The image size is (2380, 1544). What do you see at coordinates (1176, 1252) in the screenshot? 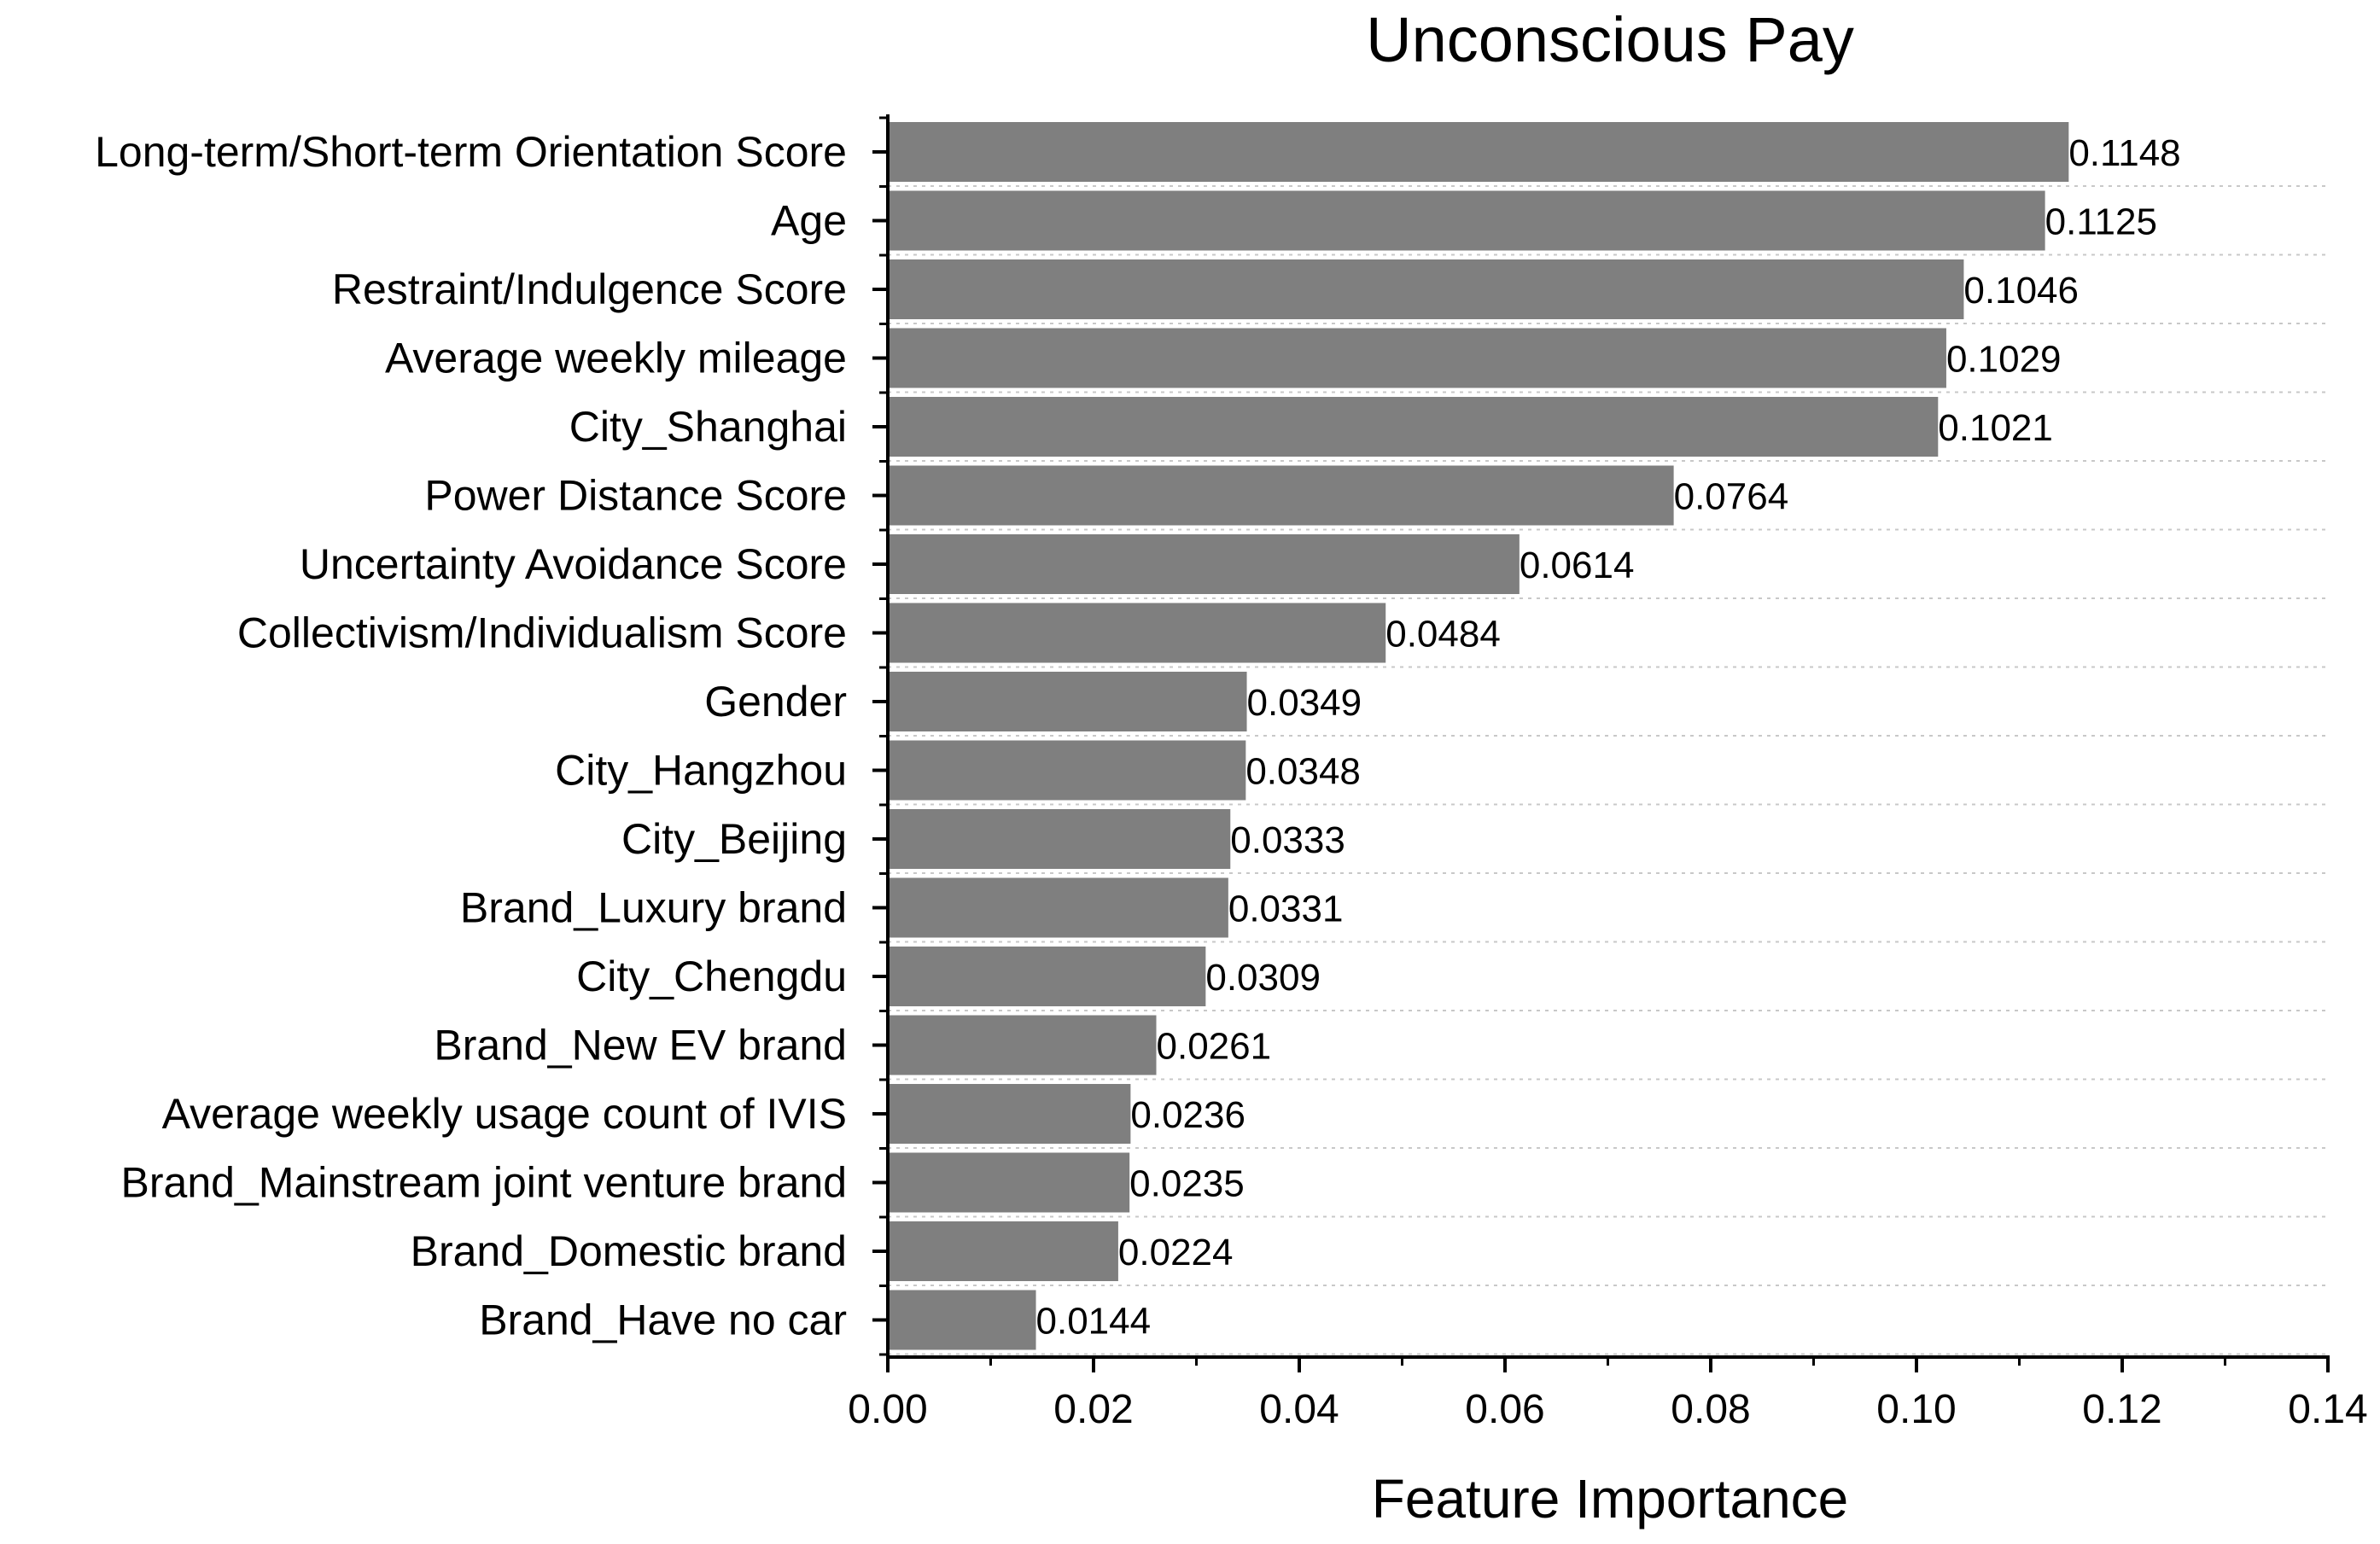
I see `value-label: 0.0224` at bounding box center [1176, 1252].